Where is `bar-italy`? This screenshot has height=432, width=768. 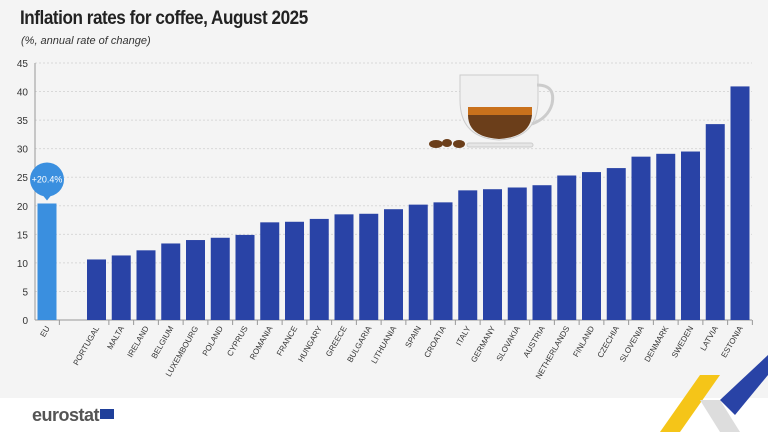
bar-italy is located at coordinates (468, 255).